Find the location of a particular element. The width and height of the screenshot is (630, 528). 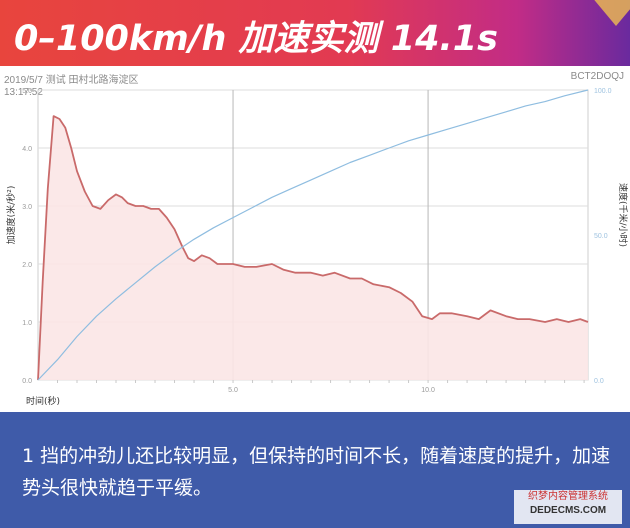

y-axis-label-left: 加速度(米/秒²) is located at coordinates (11, 215).